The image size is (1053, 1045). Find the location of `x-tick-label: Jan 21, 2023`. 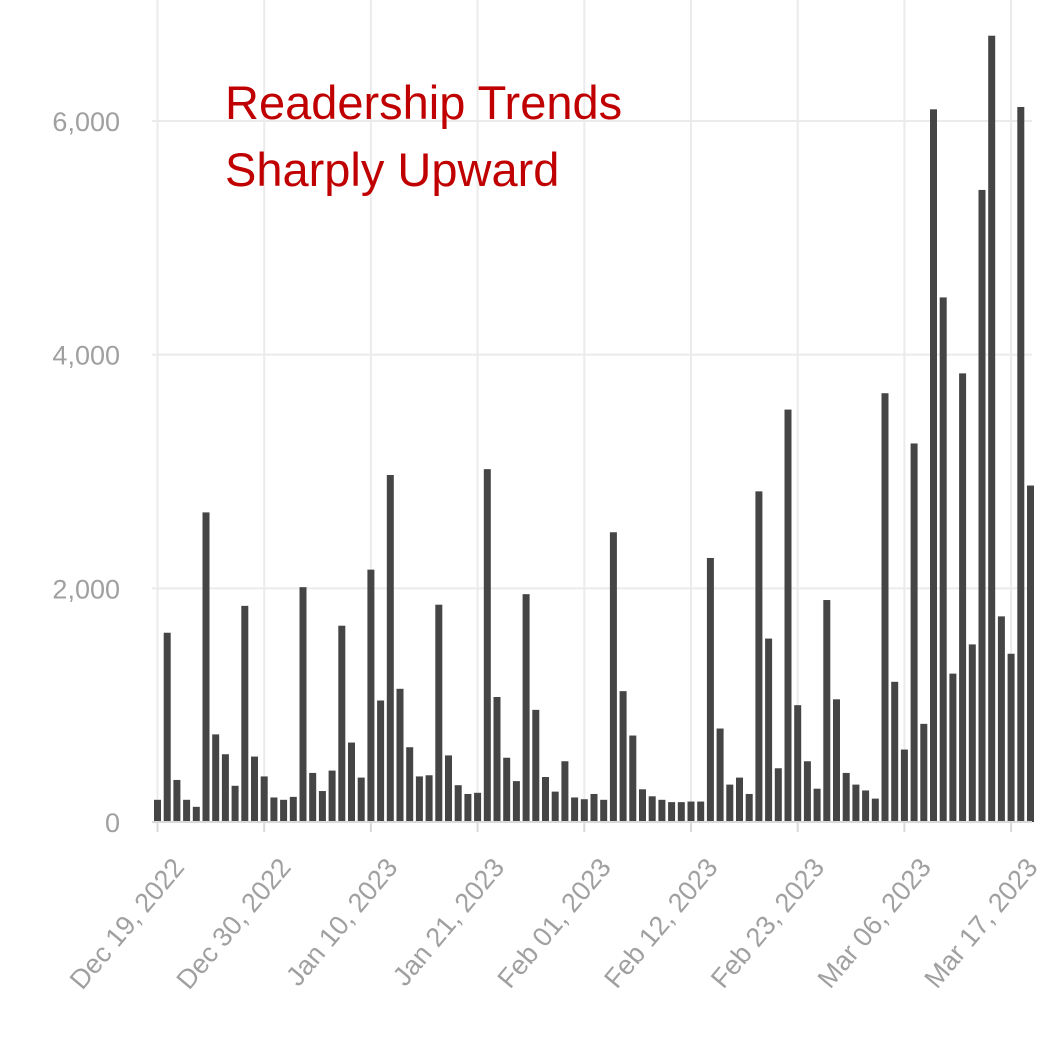

x-tick-label: Jan 21, 2023 is located at coordinates (448, 922).